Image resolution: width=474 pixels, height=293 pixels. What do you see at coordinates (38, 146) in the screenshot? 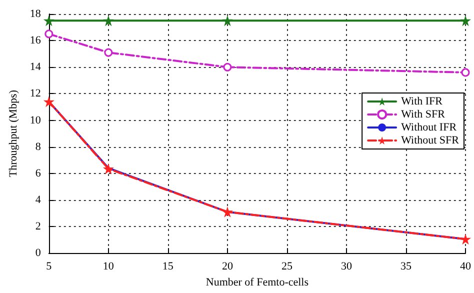
I see `y-tick-label: 8` at bounding box center [38, 146].